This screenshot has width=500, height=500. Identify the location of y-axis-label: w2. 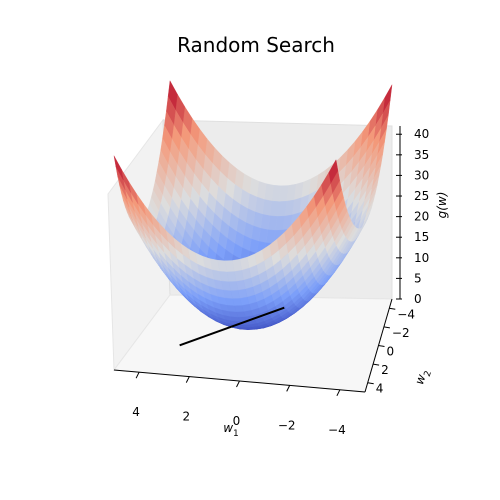
(423, 377).